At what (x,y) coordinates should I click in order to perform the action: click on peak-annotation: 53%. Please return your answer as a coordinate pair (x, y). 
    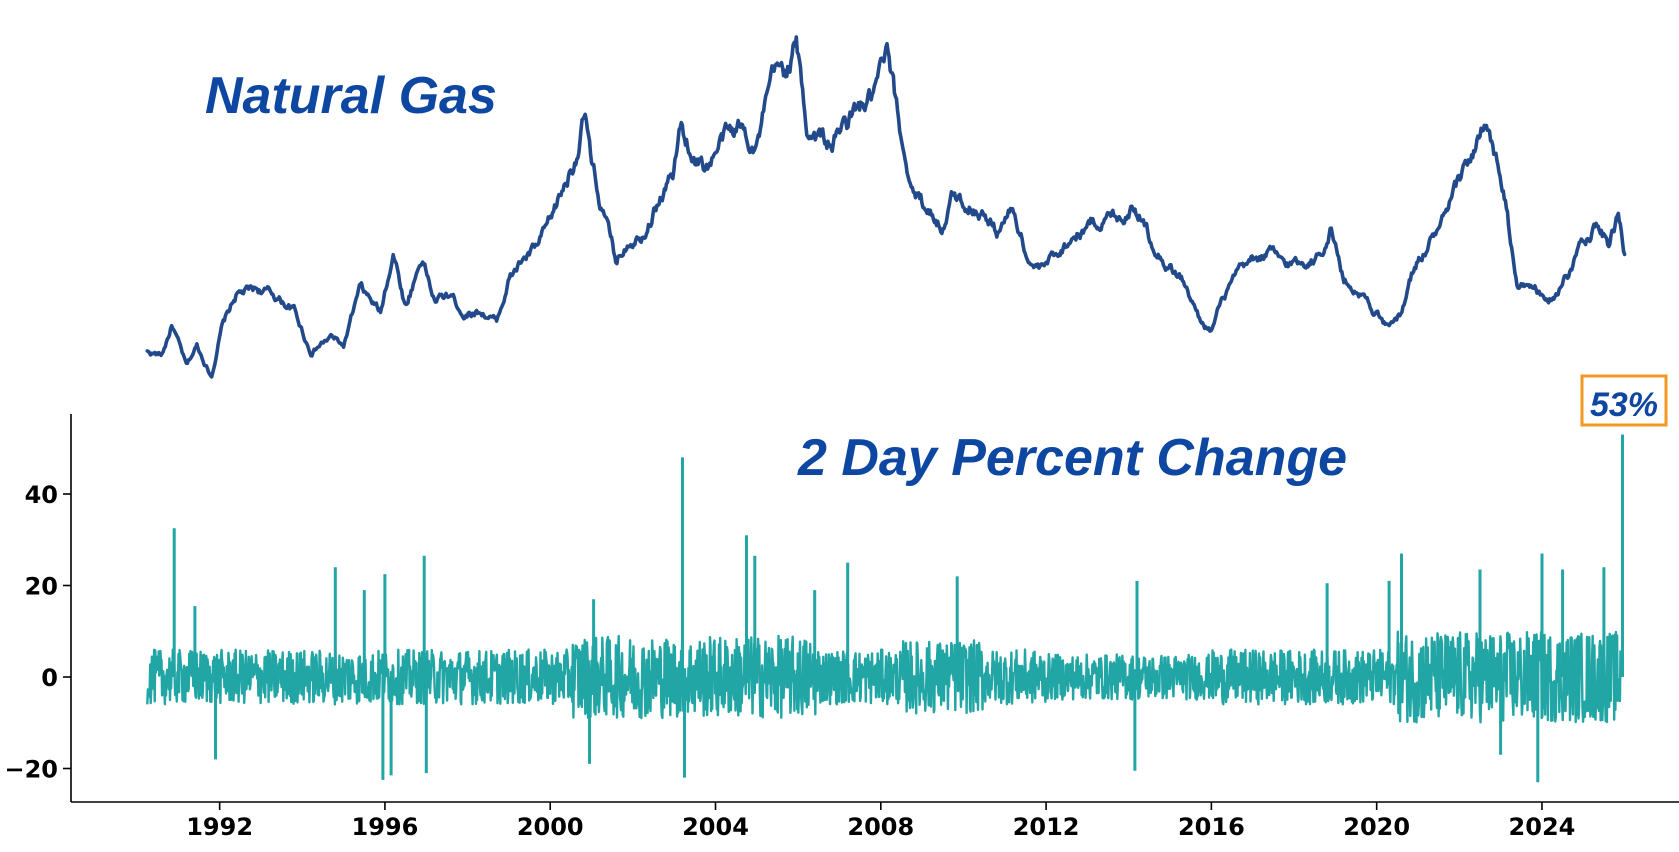
    Looking at the image, I should click on (1624, 400).